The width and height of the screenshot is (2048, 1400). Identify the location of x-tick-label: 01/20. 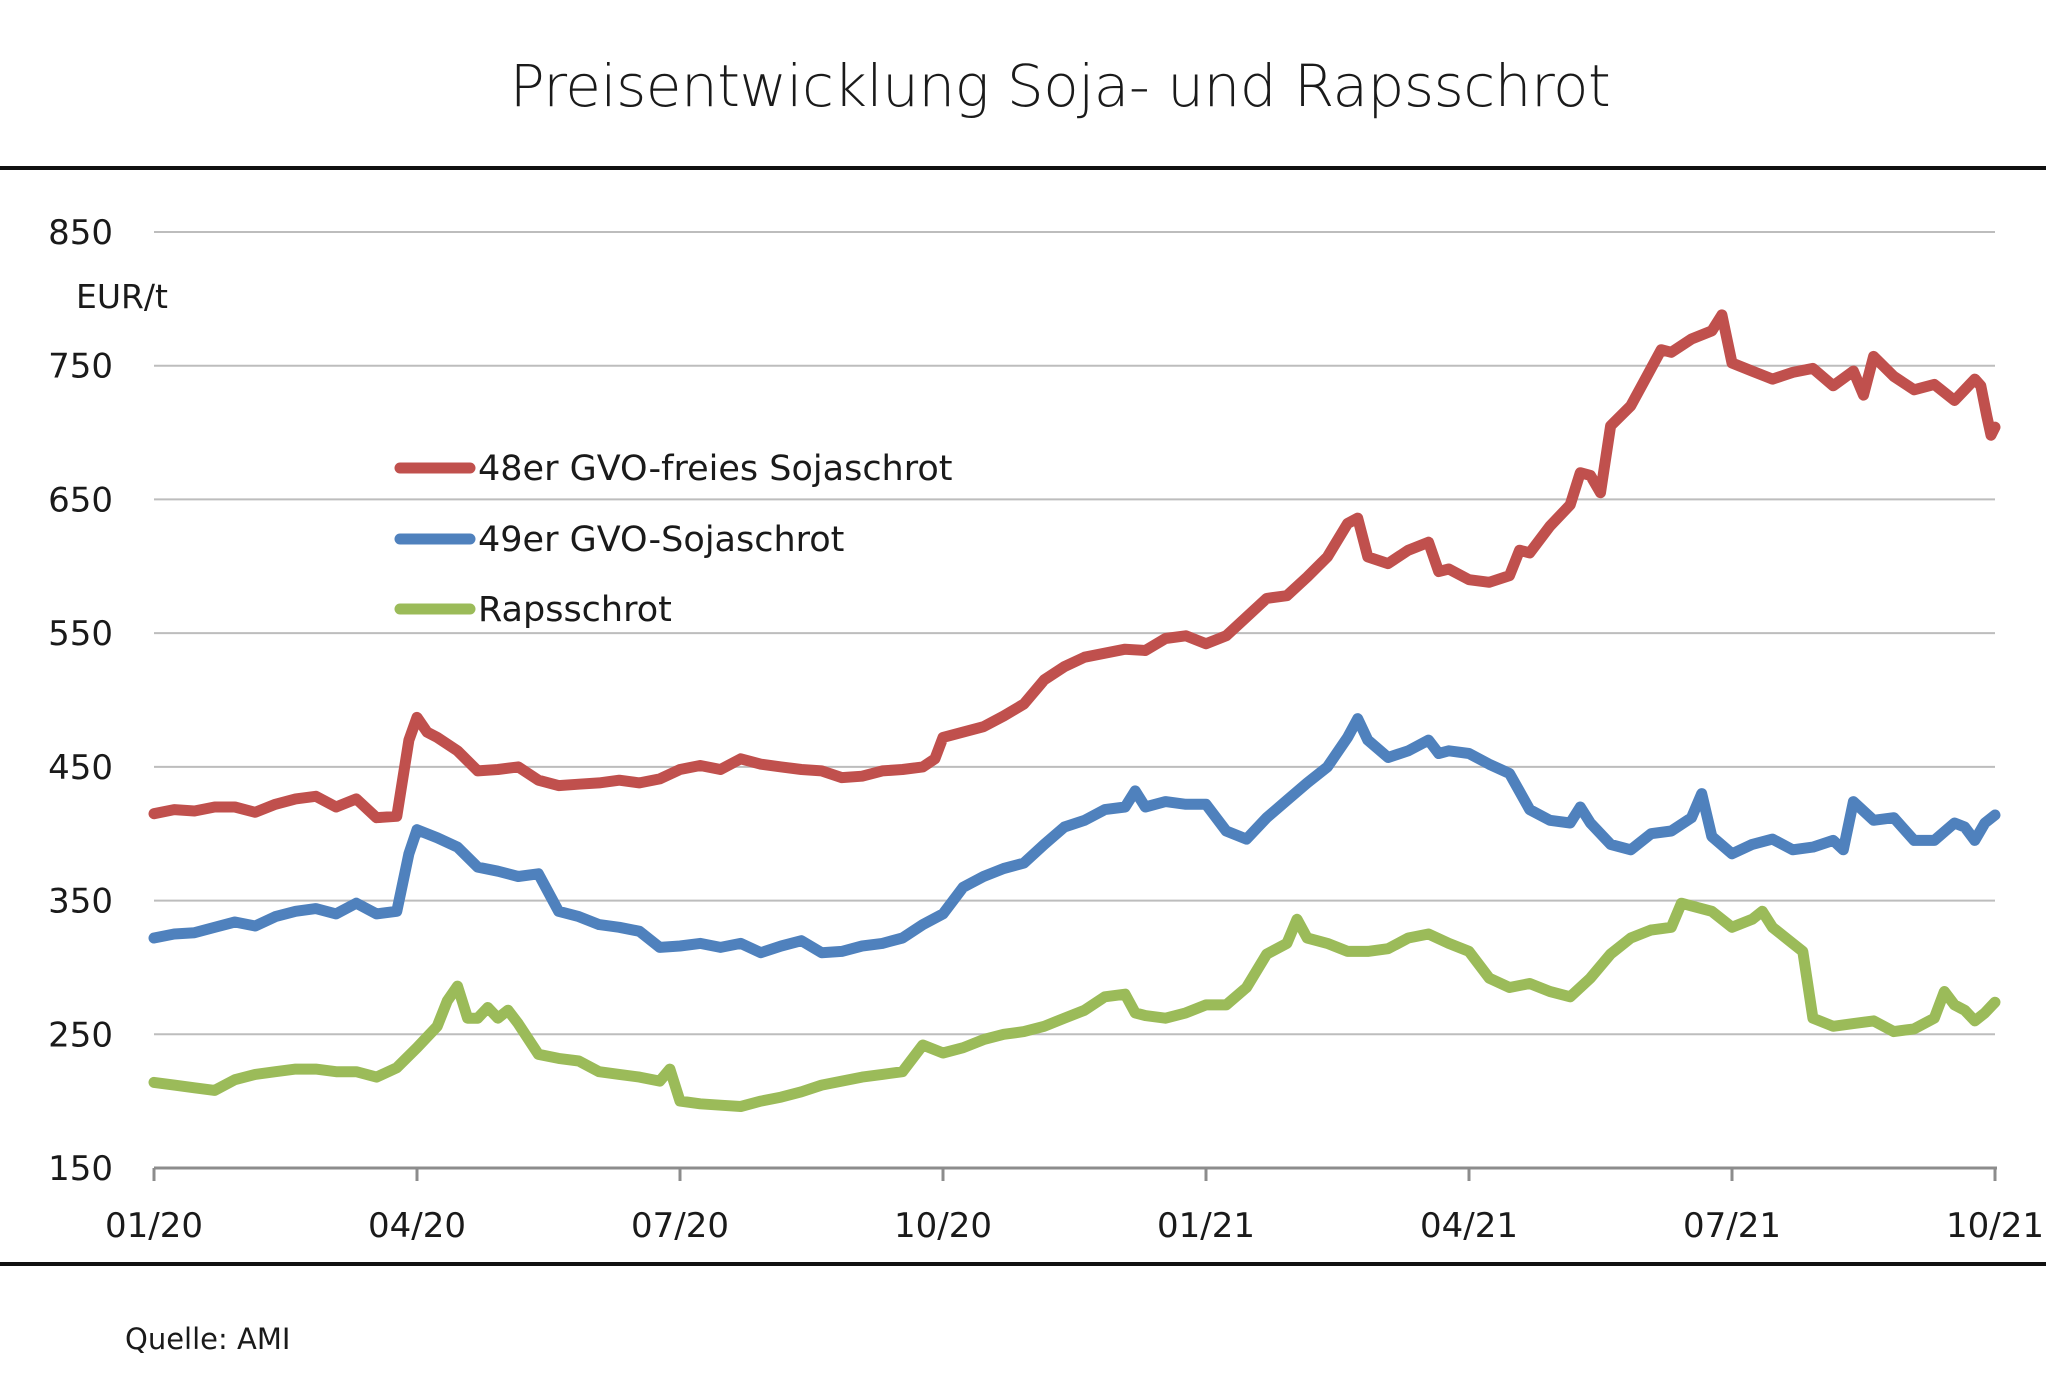
(154, 1226).